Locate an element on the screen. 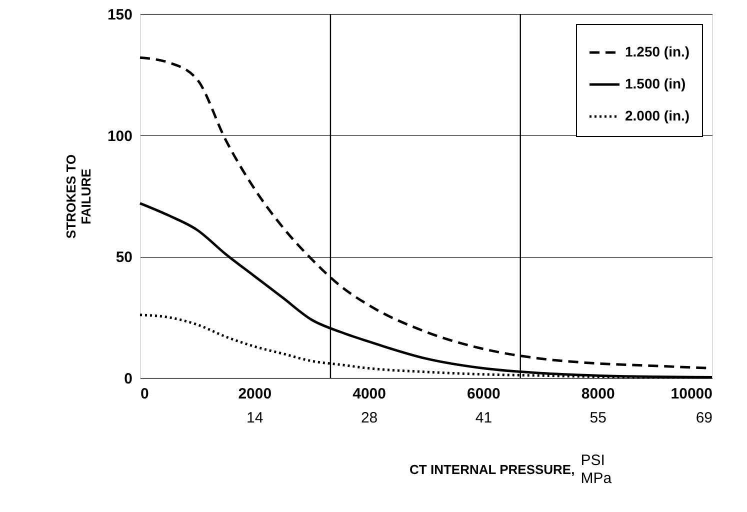  x-tick-label: 10000 is located at coordinates (691, 394).